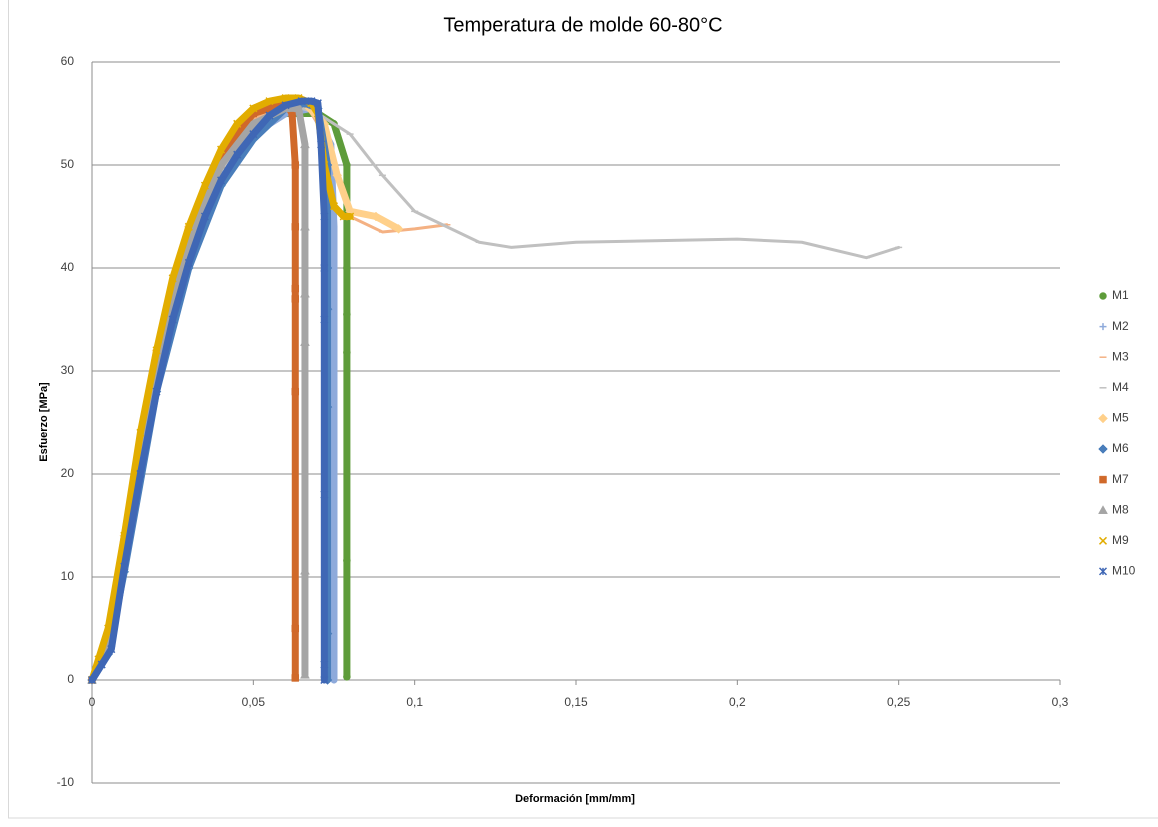  Describe the element at coordinates (68, 370) in the screenshot. I see `y-tick-label: 30` at that location.